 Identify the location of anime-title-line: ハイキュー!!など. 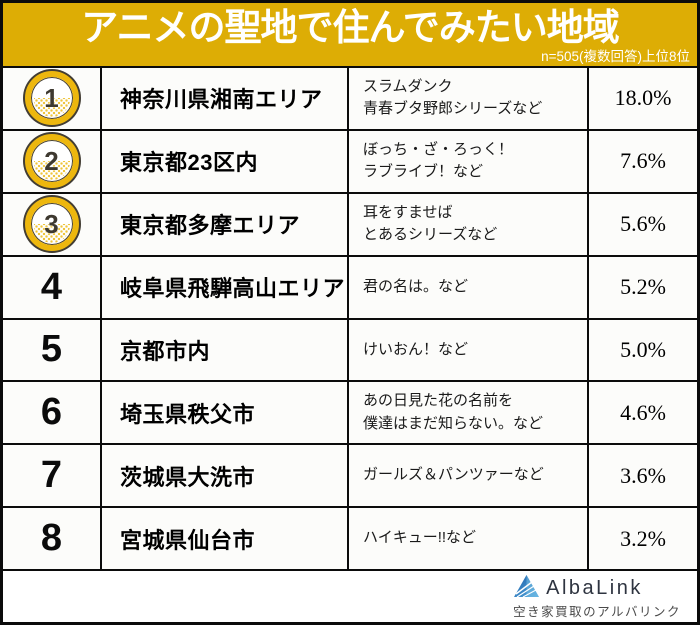
(420, 538).